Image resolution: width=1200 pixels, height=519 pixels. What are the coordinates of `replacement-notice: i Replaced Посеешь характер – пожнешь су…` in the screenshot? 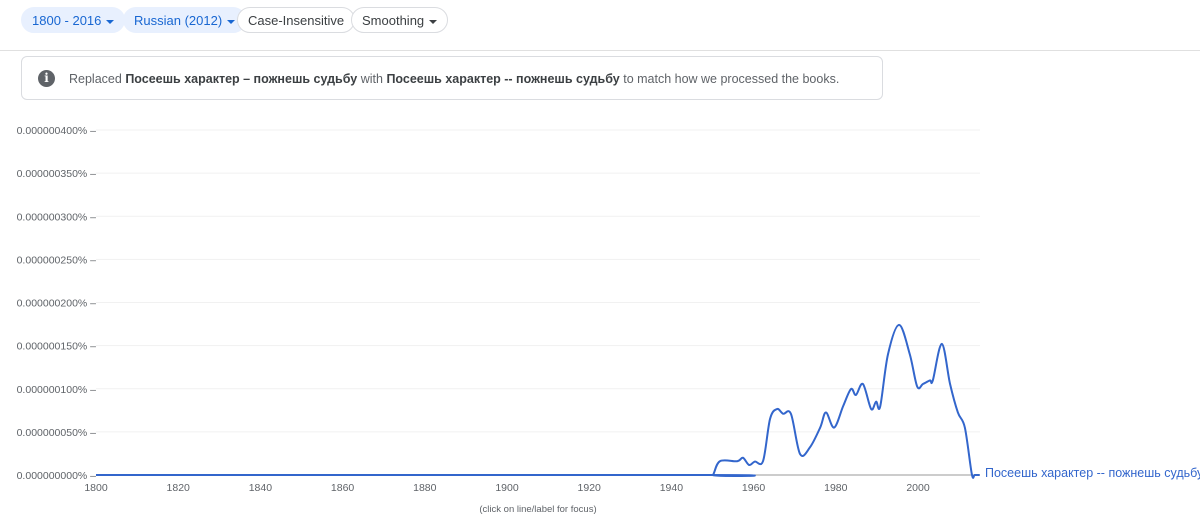 It's located at (452, 78).